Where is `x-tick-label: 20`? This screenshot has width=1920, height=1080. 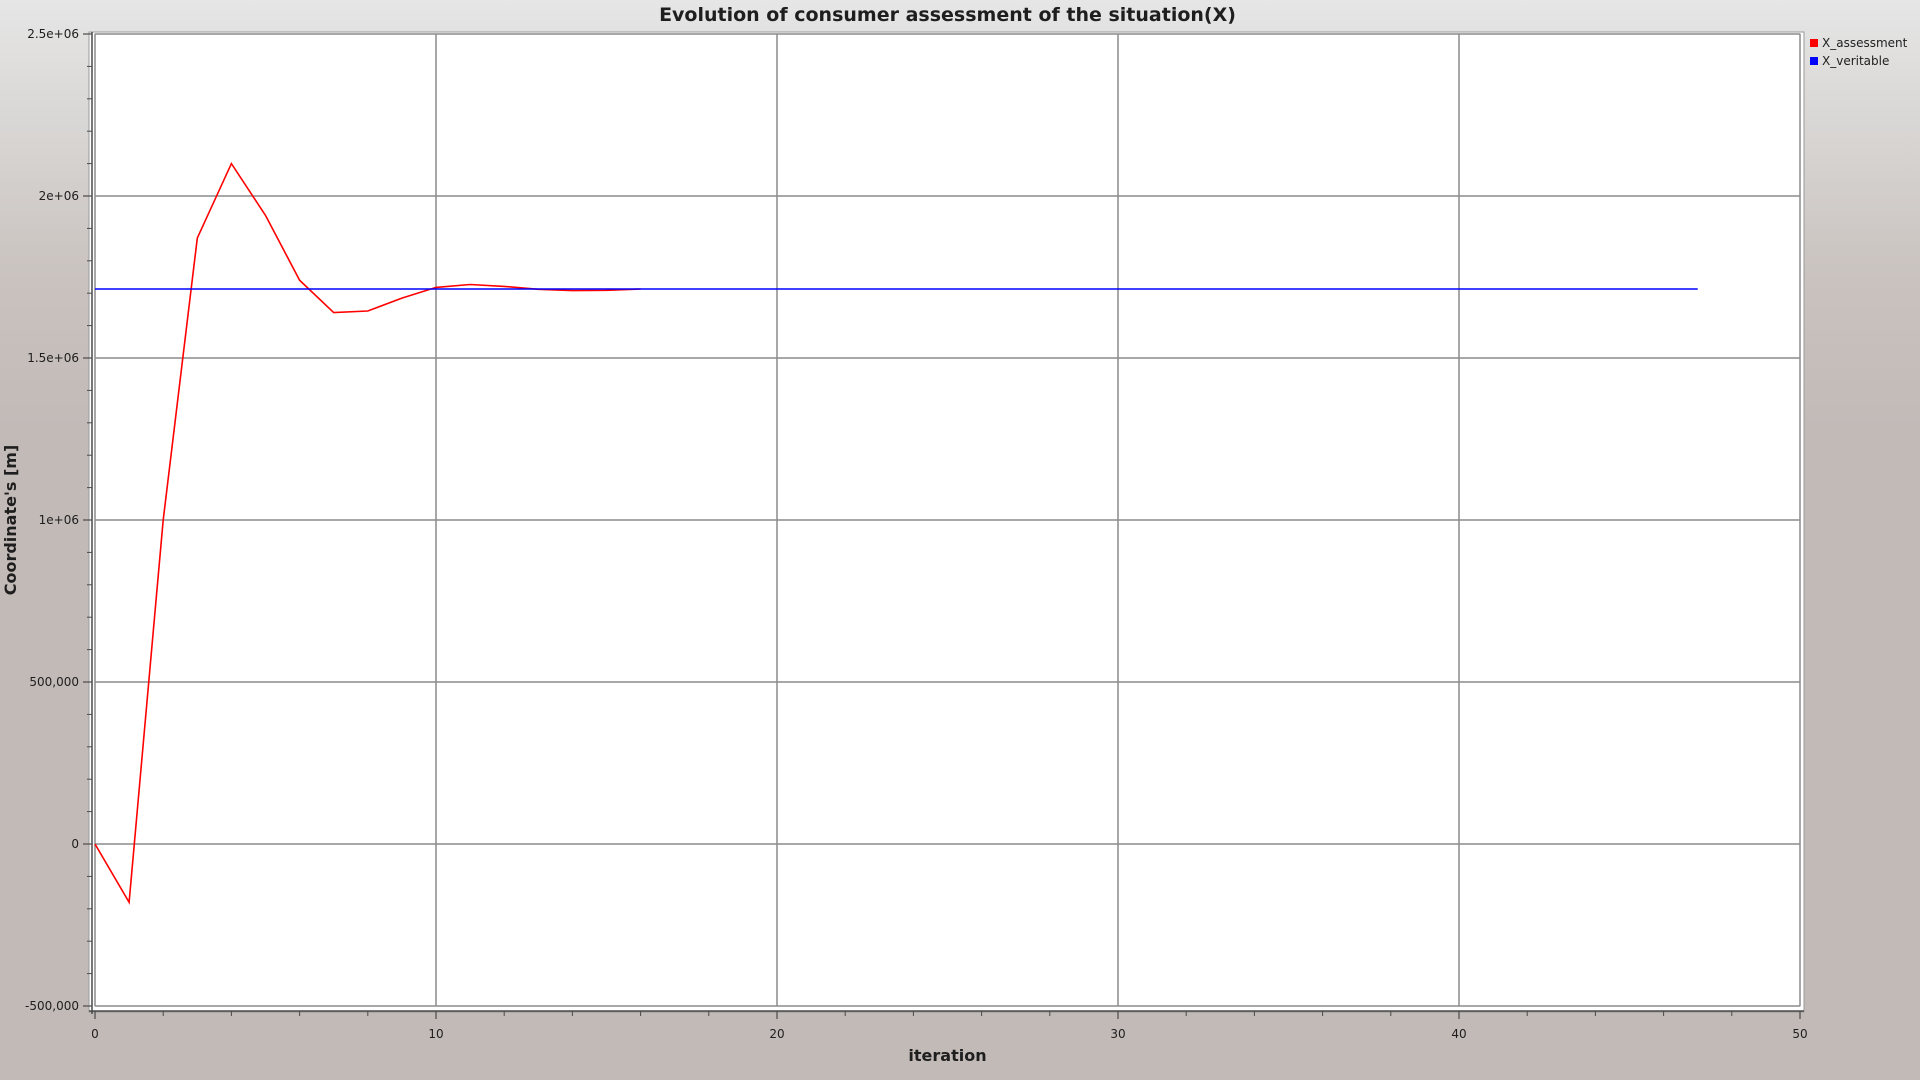
x-tick-label: 20 is located at coordinates (776, 1034).